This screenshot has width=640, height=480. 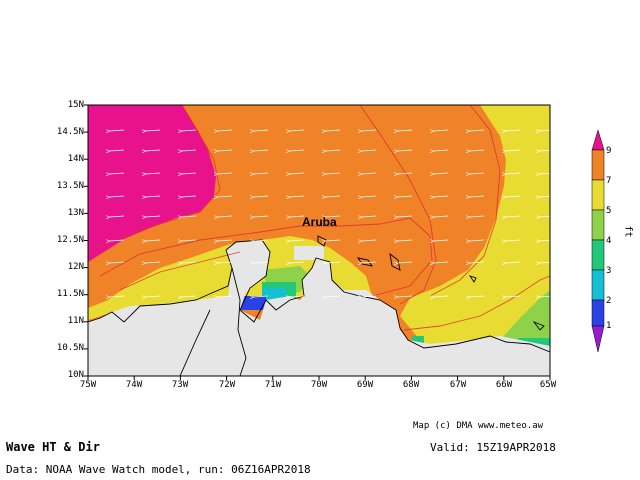 What do you see at coordinates (319, 222) in the screenshot?
I see `aruba-label: Aruba` at bounding box center [319, 222].